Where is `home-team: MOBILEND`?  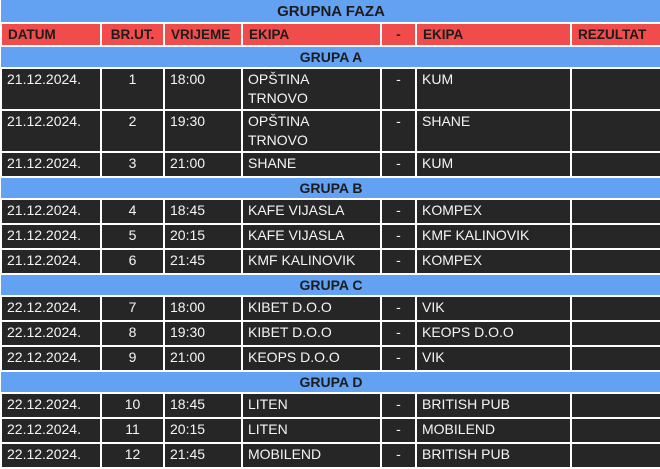
home-team: MOBILEND is located at coordinates (311, 455).